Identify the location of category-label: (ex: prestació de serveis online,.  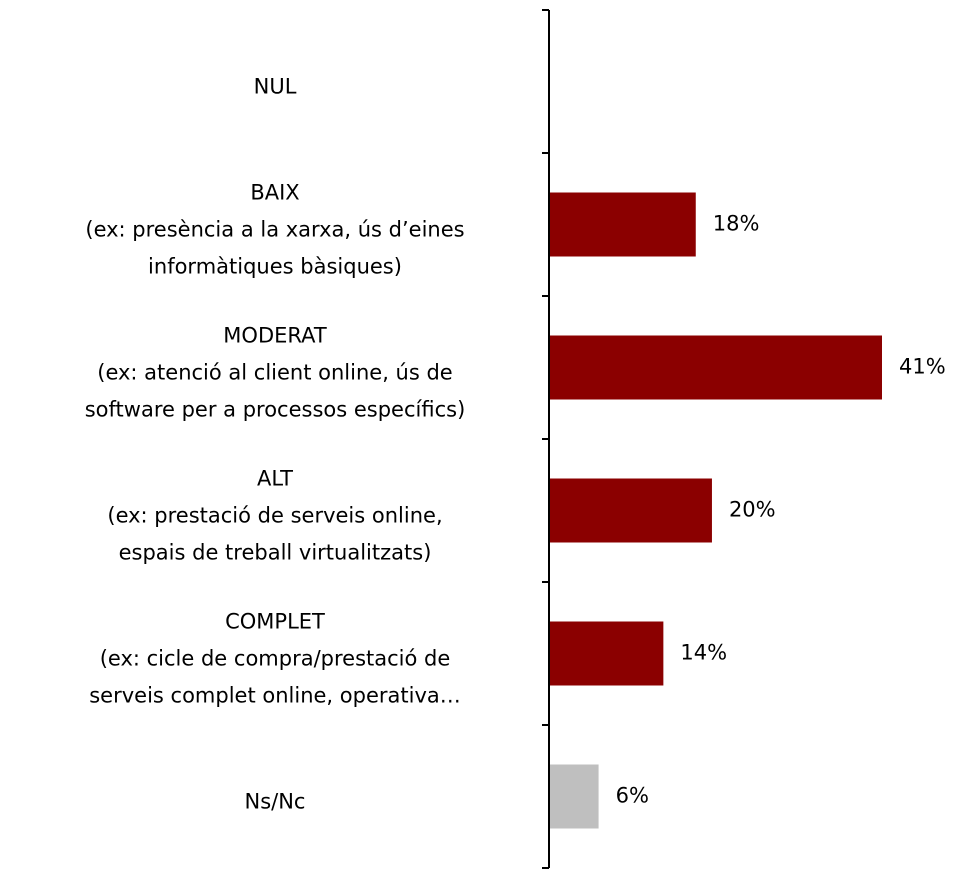
(274, 516).